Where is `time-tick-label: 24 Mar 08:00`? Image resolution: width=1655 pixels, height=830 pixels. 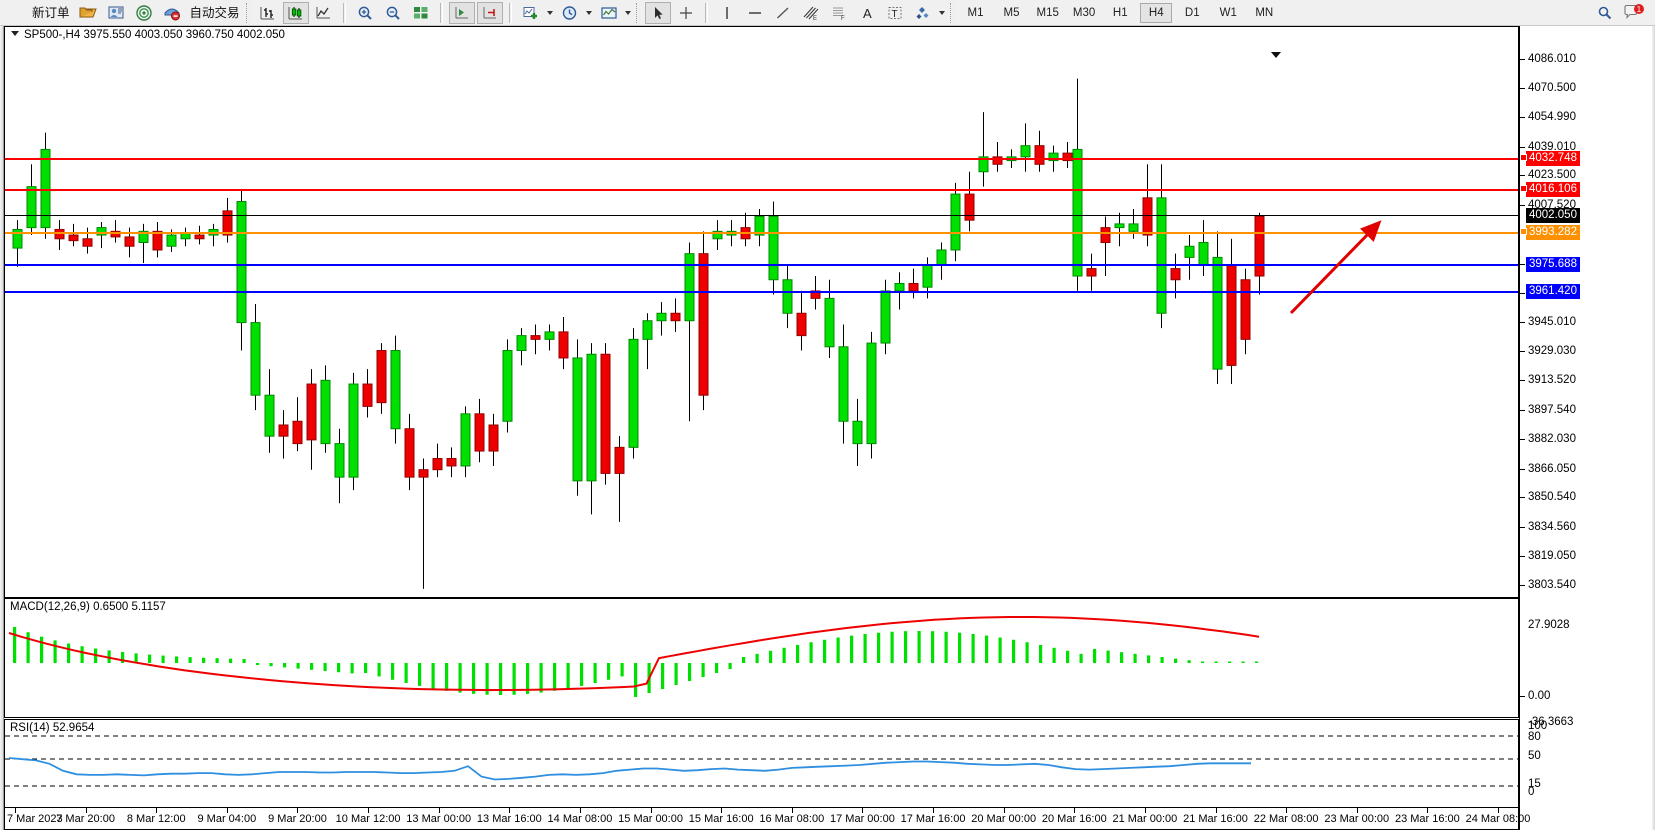 time-tick-label: 24 Mar 08:00 is located at coordinates (1498, 819).